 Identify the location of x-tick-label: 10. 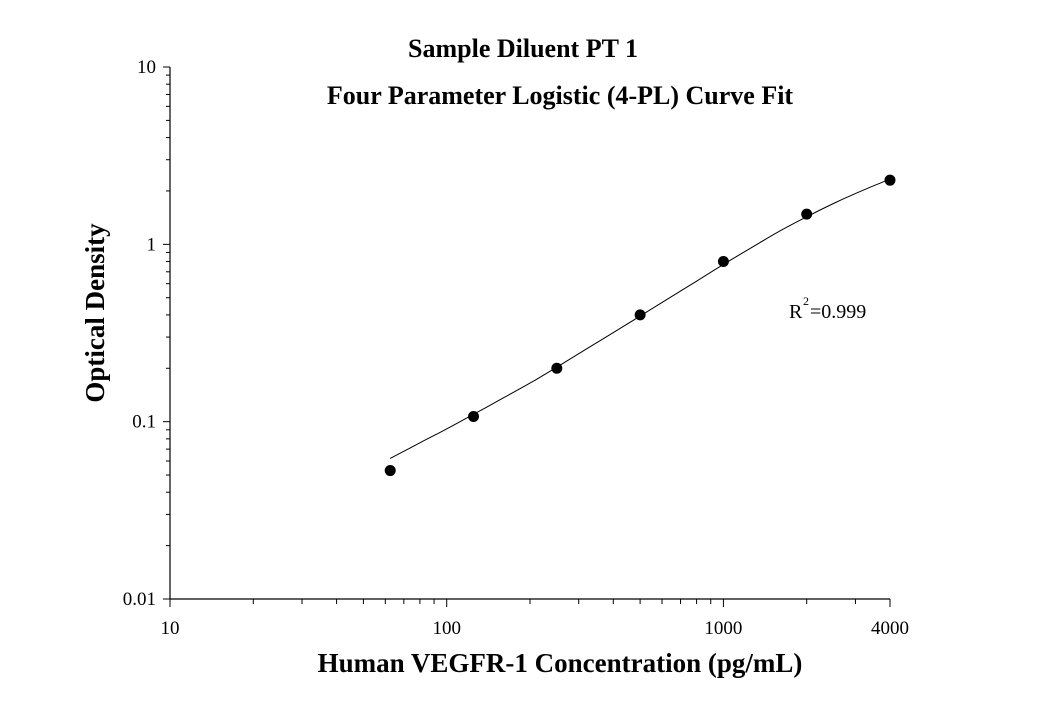
(170, 628).